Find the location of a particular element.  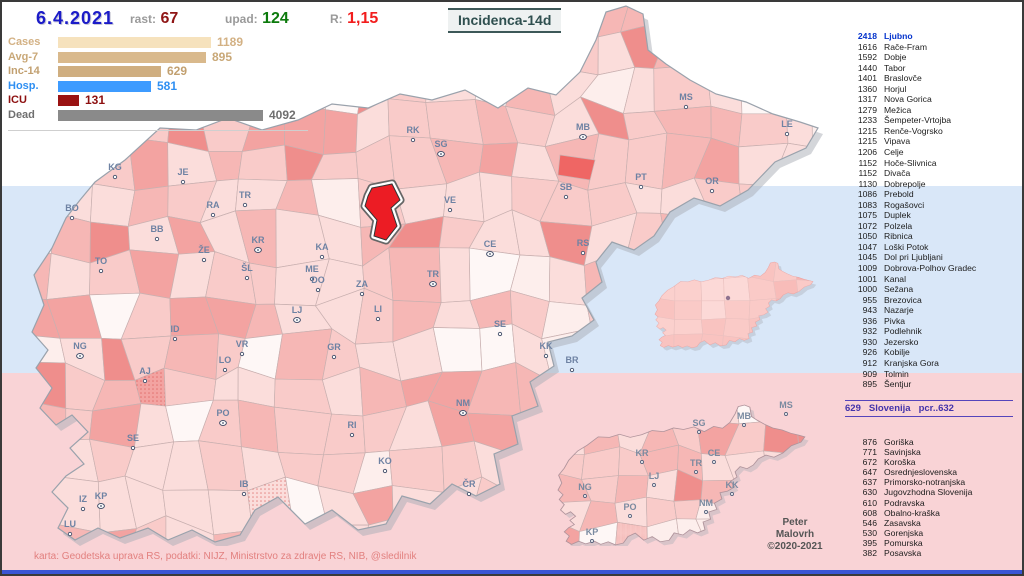

region-row: 382 Posavska is located at coordinates (892, 553).